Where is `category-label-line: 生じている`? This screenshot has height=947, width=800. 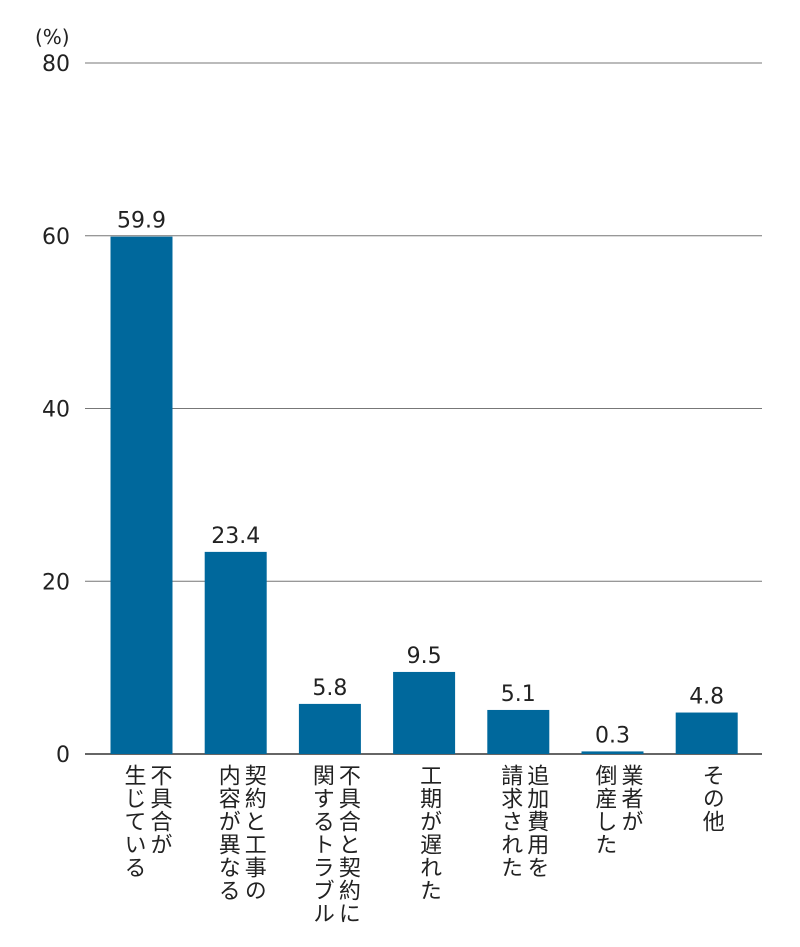
category-label-line: 生じている is located at coordinates (133, 821).